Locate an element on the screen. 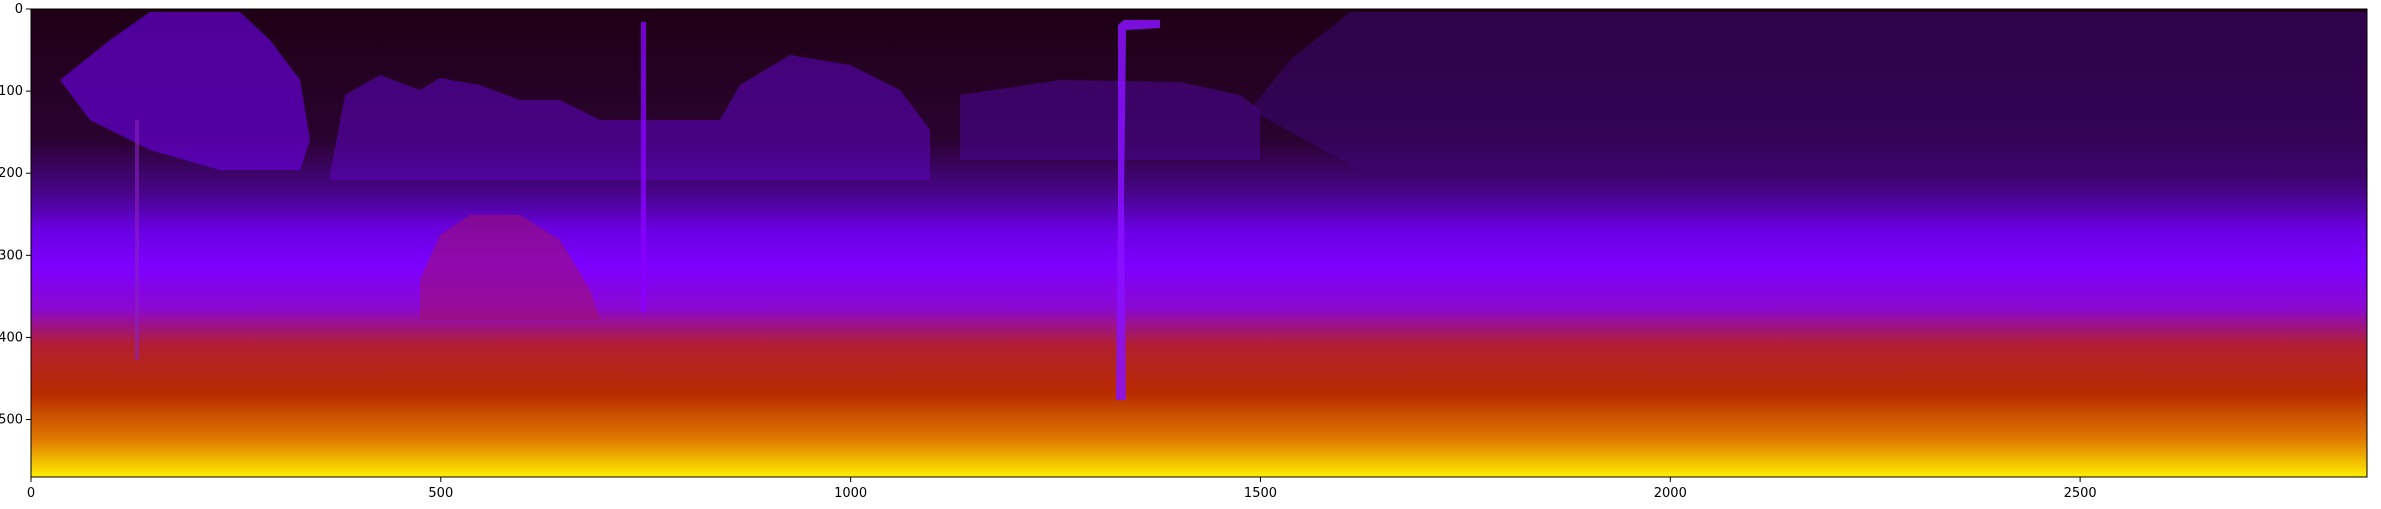  y-tick-label: 300 is located at coordinates (11, 255).